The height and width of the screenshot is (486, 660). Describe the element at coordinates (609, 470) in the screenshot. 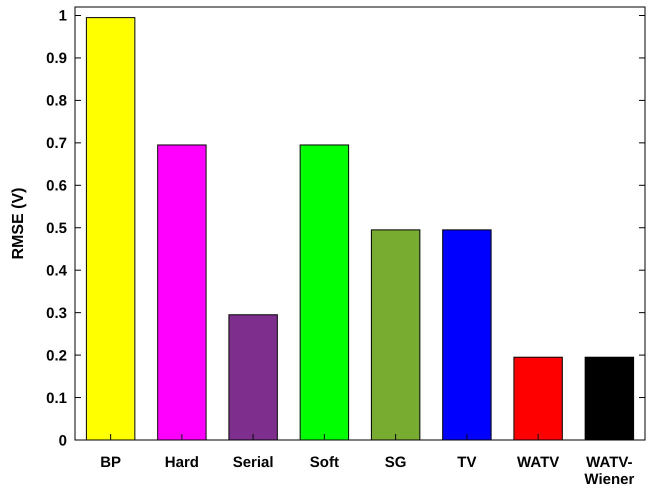

I see `x-tick-label: WATV-Wiener` at that location.